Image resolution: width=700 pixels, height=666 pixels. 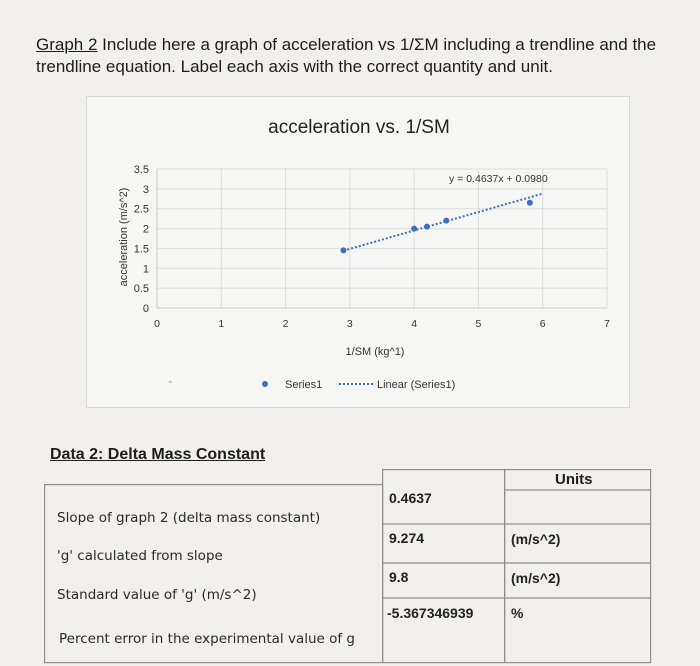 What do you see at coordinates (350, 324) in the screenshot?
I see `x-tick-label: 3` at bounding box center [350, 324].